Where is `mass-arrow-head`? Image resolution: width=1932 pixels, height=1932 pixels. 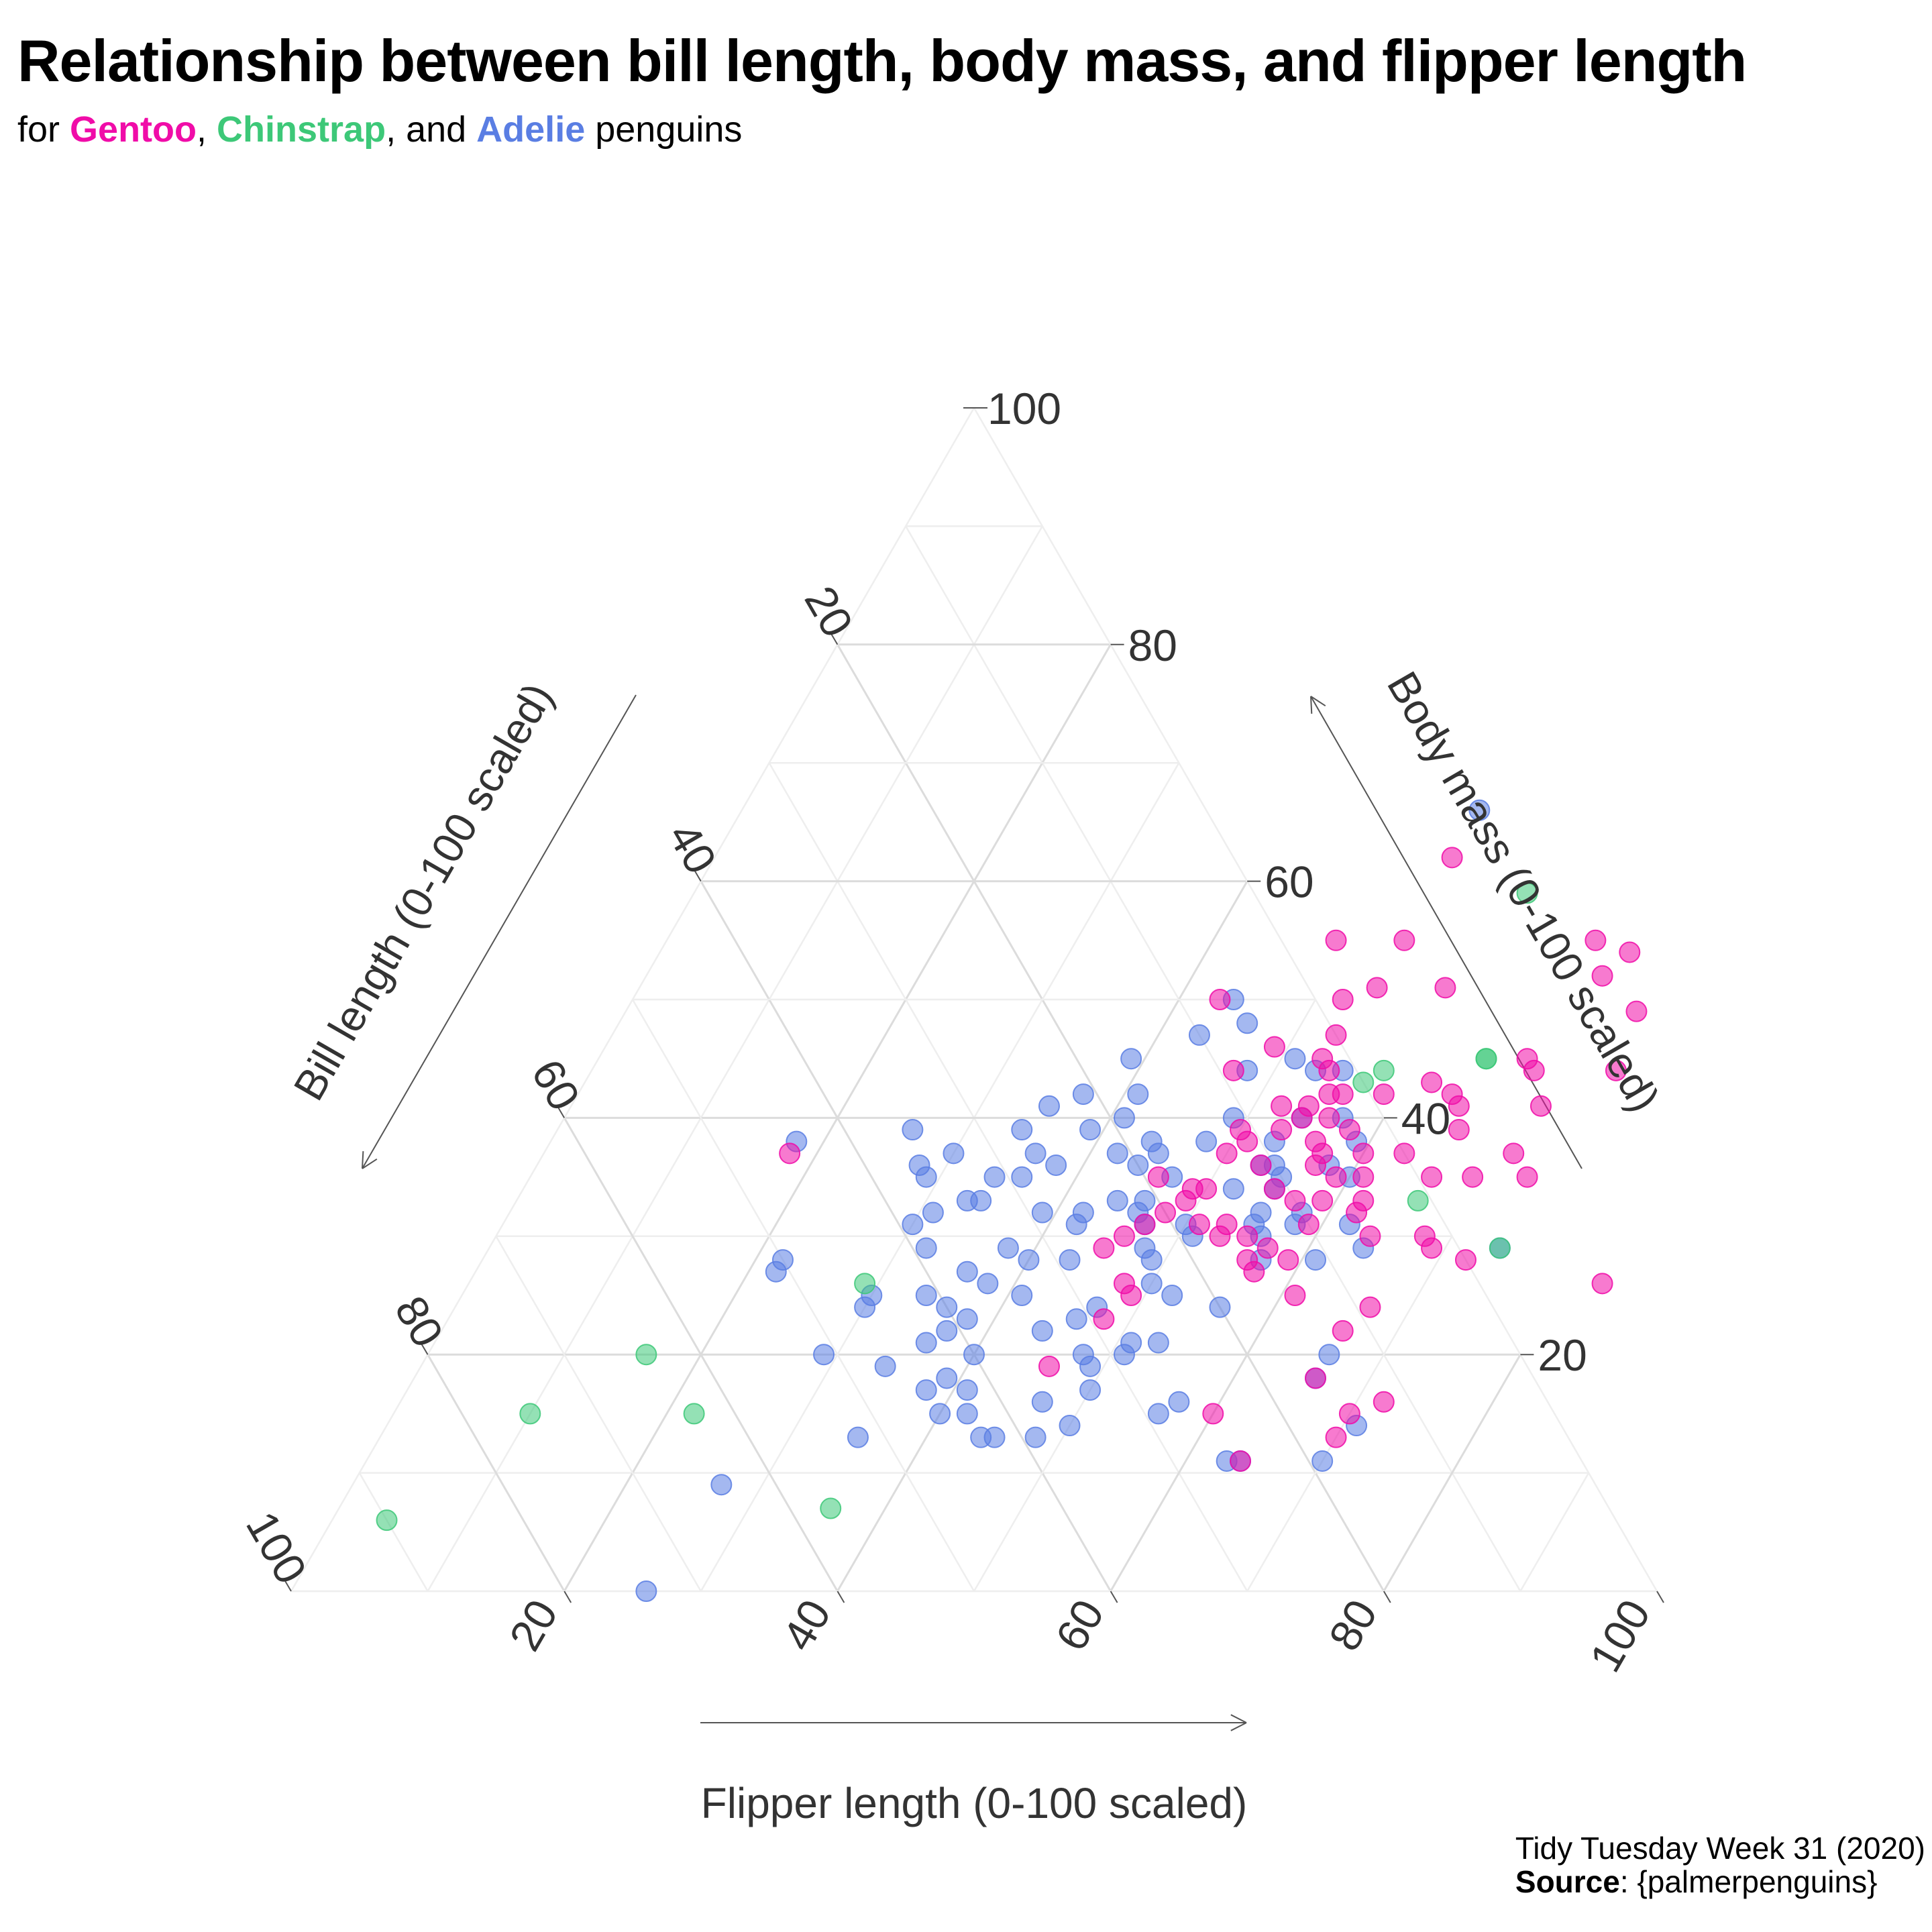
mass-arrow-head is located at coordinates (1318, 701).